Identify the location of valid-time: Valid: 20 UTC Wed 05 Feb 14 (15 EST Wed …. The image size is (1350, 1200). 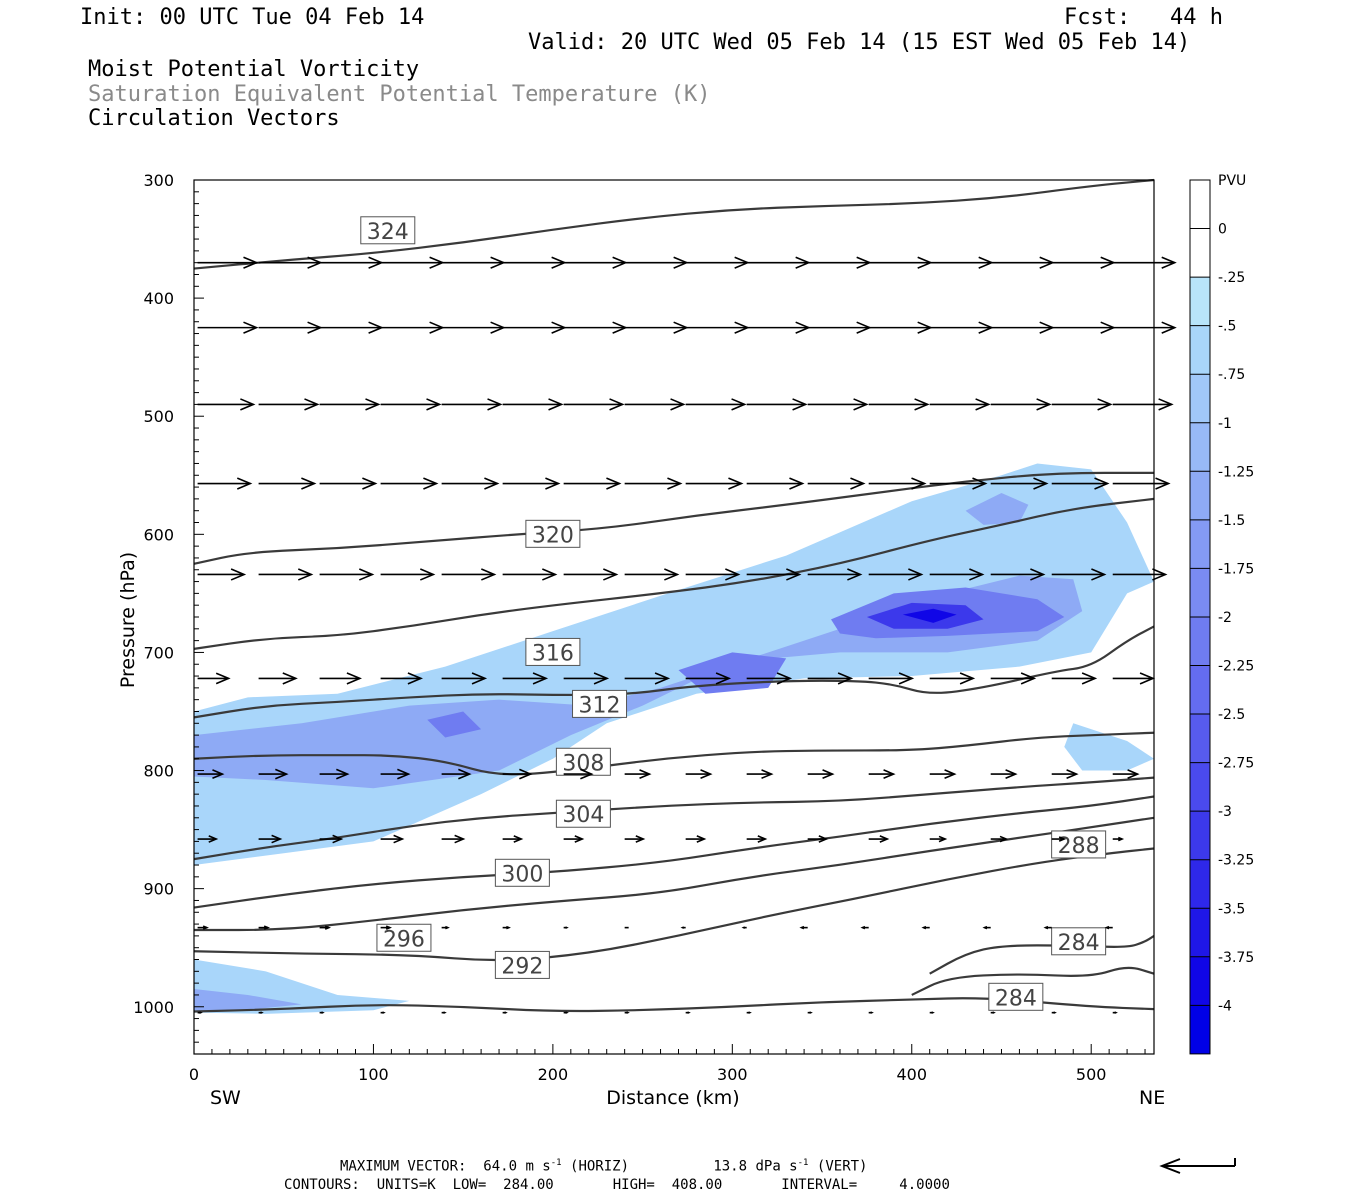
(859, 42).